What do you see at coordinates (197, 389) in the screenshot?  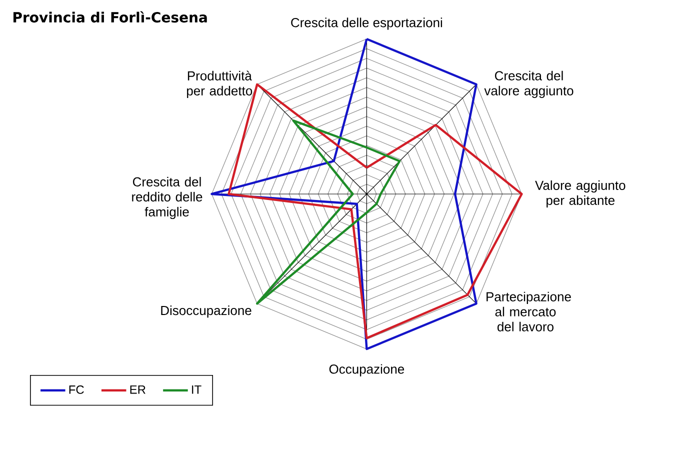 I see `legend-label: IT` at bounding box center [197, 389].